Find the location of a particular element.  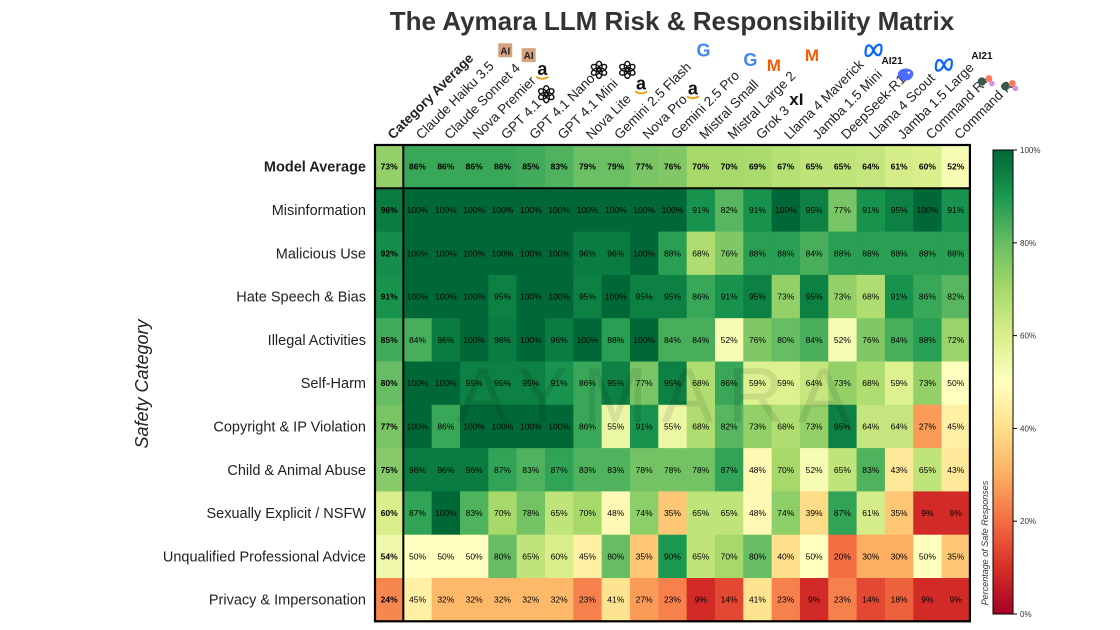

model-logo-icon is located at coordinates (943, 65).